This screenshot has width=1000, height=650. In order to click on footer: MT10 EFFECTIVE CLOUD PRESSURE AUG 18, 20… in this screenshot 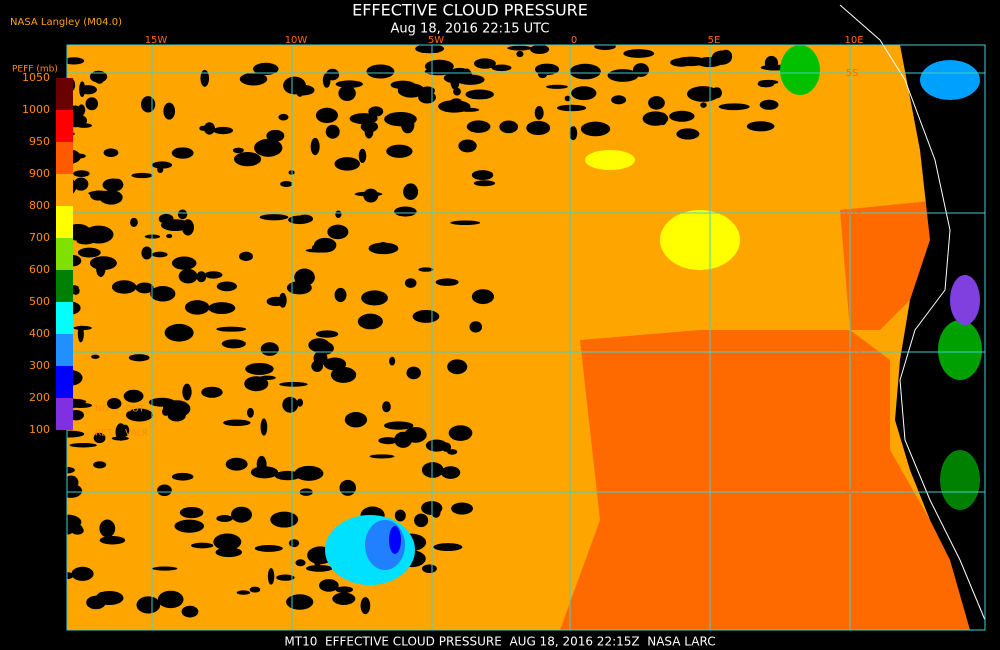, I will do `click(499, 642)`.